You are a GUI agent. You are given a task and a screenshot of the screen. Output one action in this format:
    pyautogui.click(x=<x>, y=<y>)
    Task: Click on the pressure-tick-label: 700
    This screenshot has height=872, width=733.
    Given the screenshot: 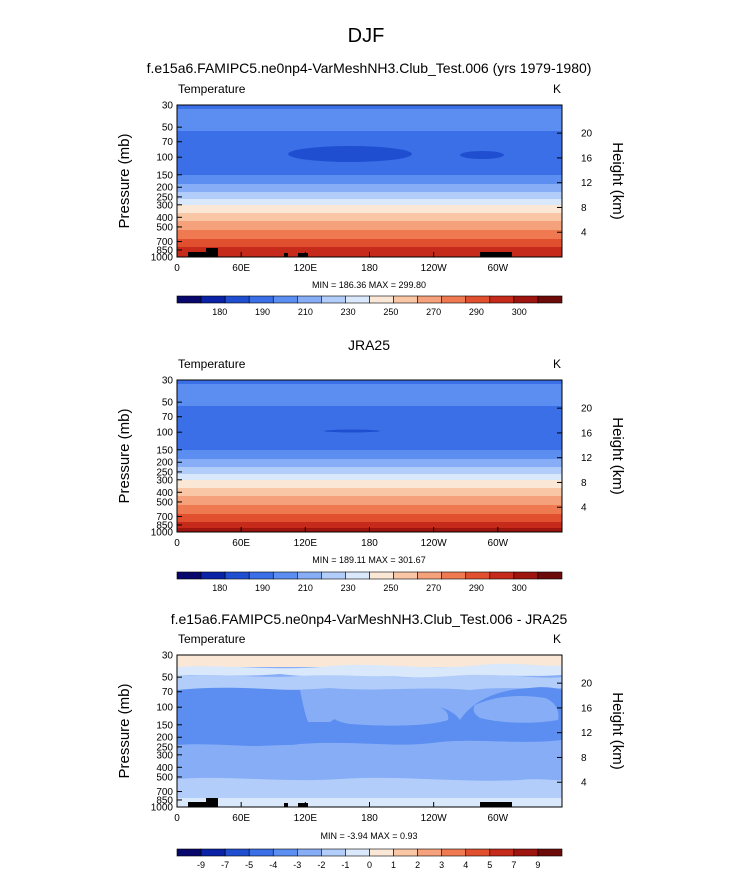 What is the action you would take?
    pyautogui.click(x=164, y=792)
    